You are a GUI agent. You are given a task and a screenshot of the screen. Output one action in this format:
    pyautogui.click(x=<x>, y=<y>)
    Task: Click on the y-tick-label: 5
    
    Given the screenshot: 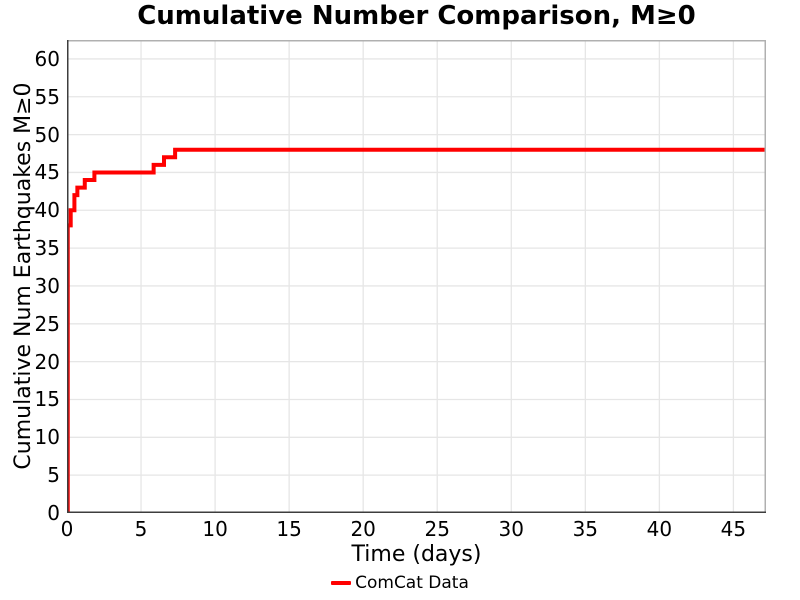 What is the action you would take?
    pyautogui.click(x=53, y=475)
    